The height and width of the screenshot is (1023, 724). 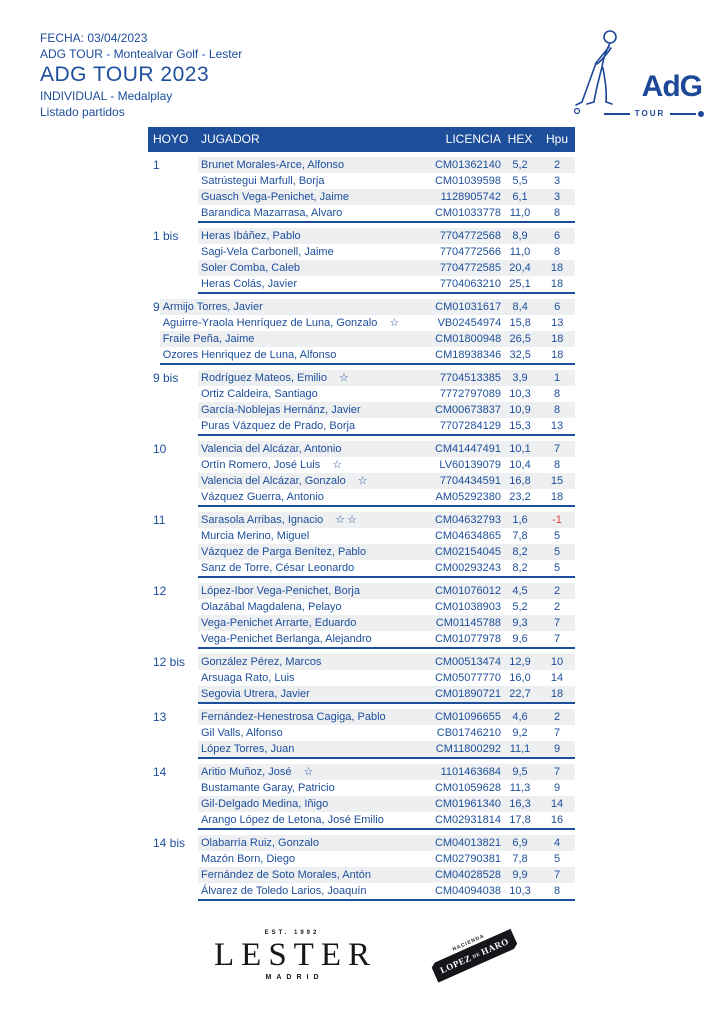 What do you see at coordinates (249, 284) in the screenshot?
I see `player-name: Heras Colás, Javier` at bounding box center [249, 284].